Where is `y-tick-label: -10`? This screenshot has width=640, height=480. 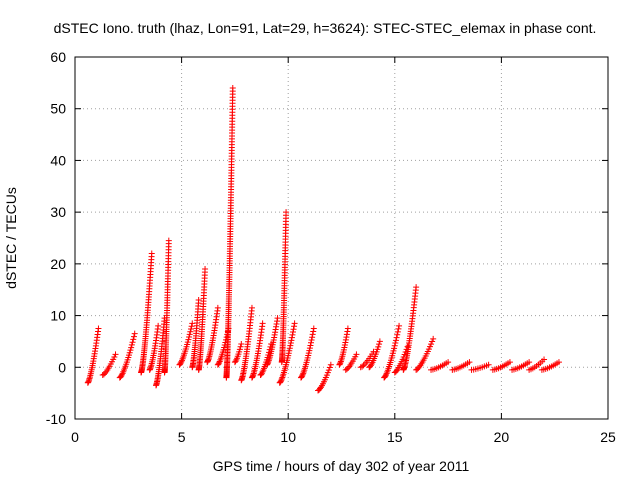
y-tick-label: -10 is located at coordinates (56, 419).